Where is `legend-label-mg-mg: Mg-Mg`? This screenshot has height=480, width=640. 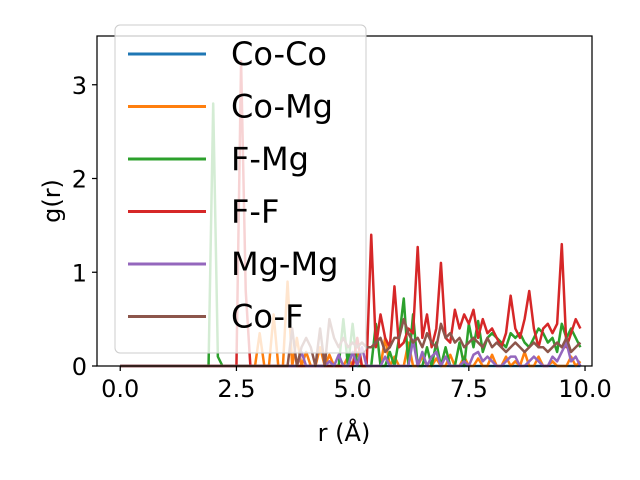
legend-label-mg-mg: Mg-Mg is located at coordinates (284, 264).